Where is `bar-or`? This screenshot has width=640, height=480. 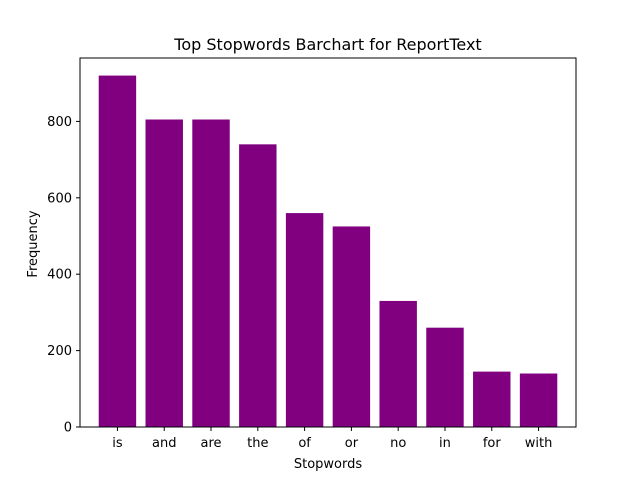
bar-or is located at coordinates (351, 326).